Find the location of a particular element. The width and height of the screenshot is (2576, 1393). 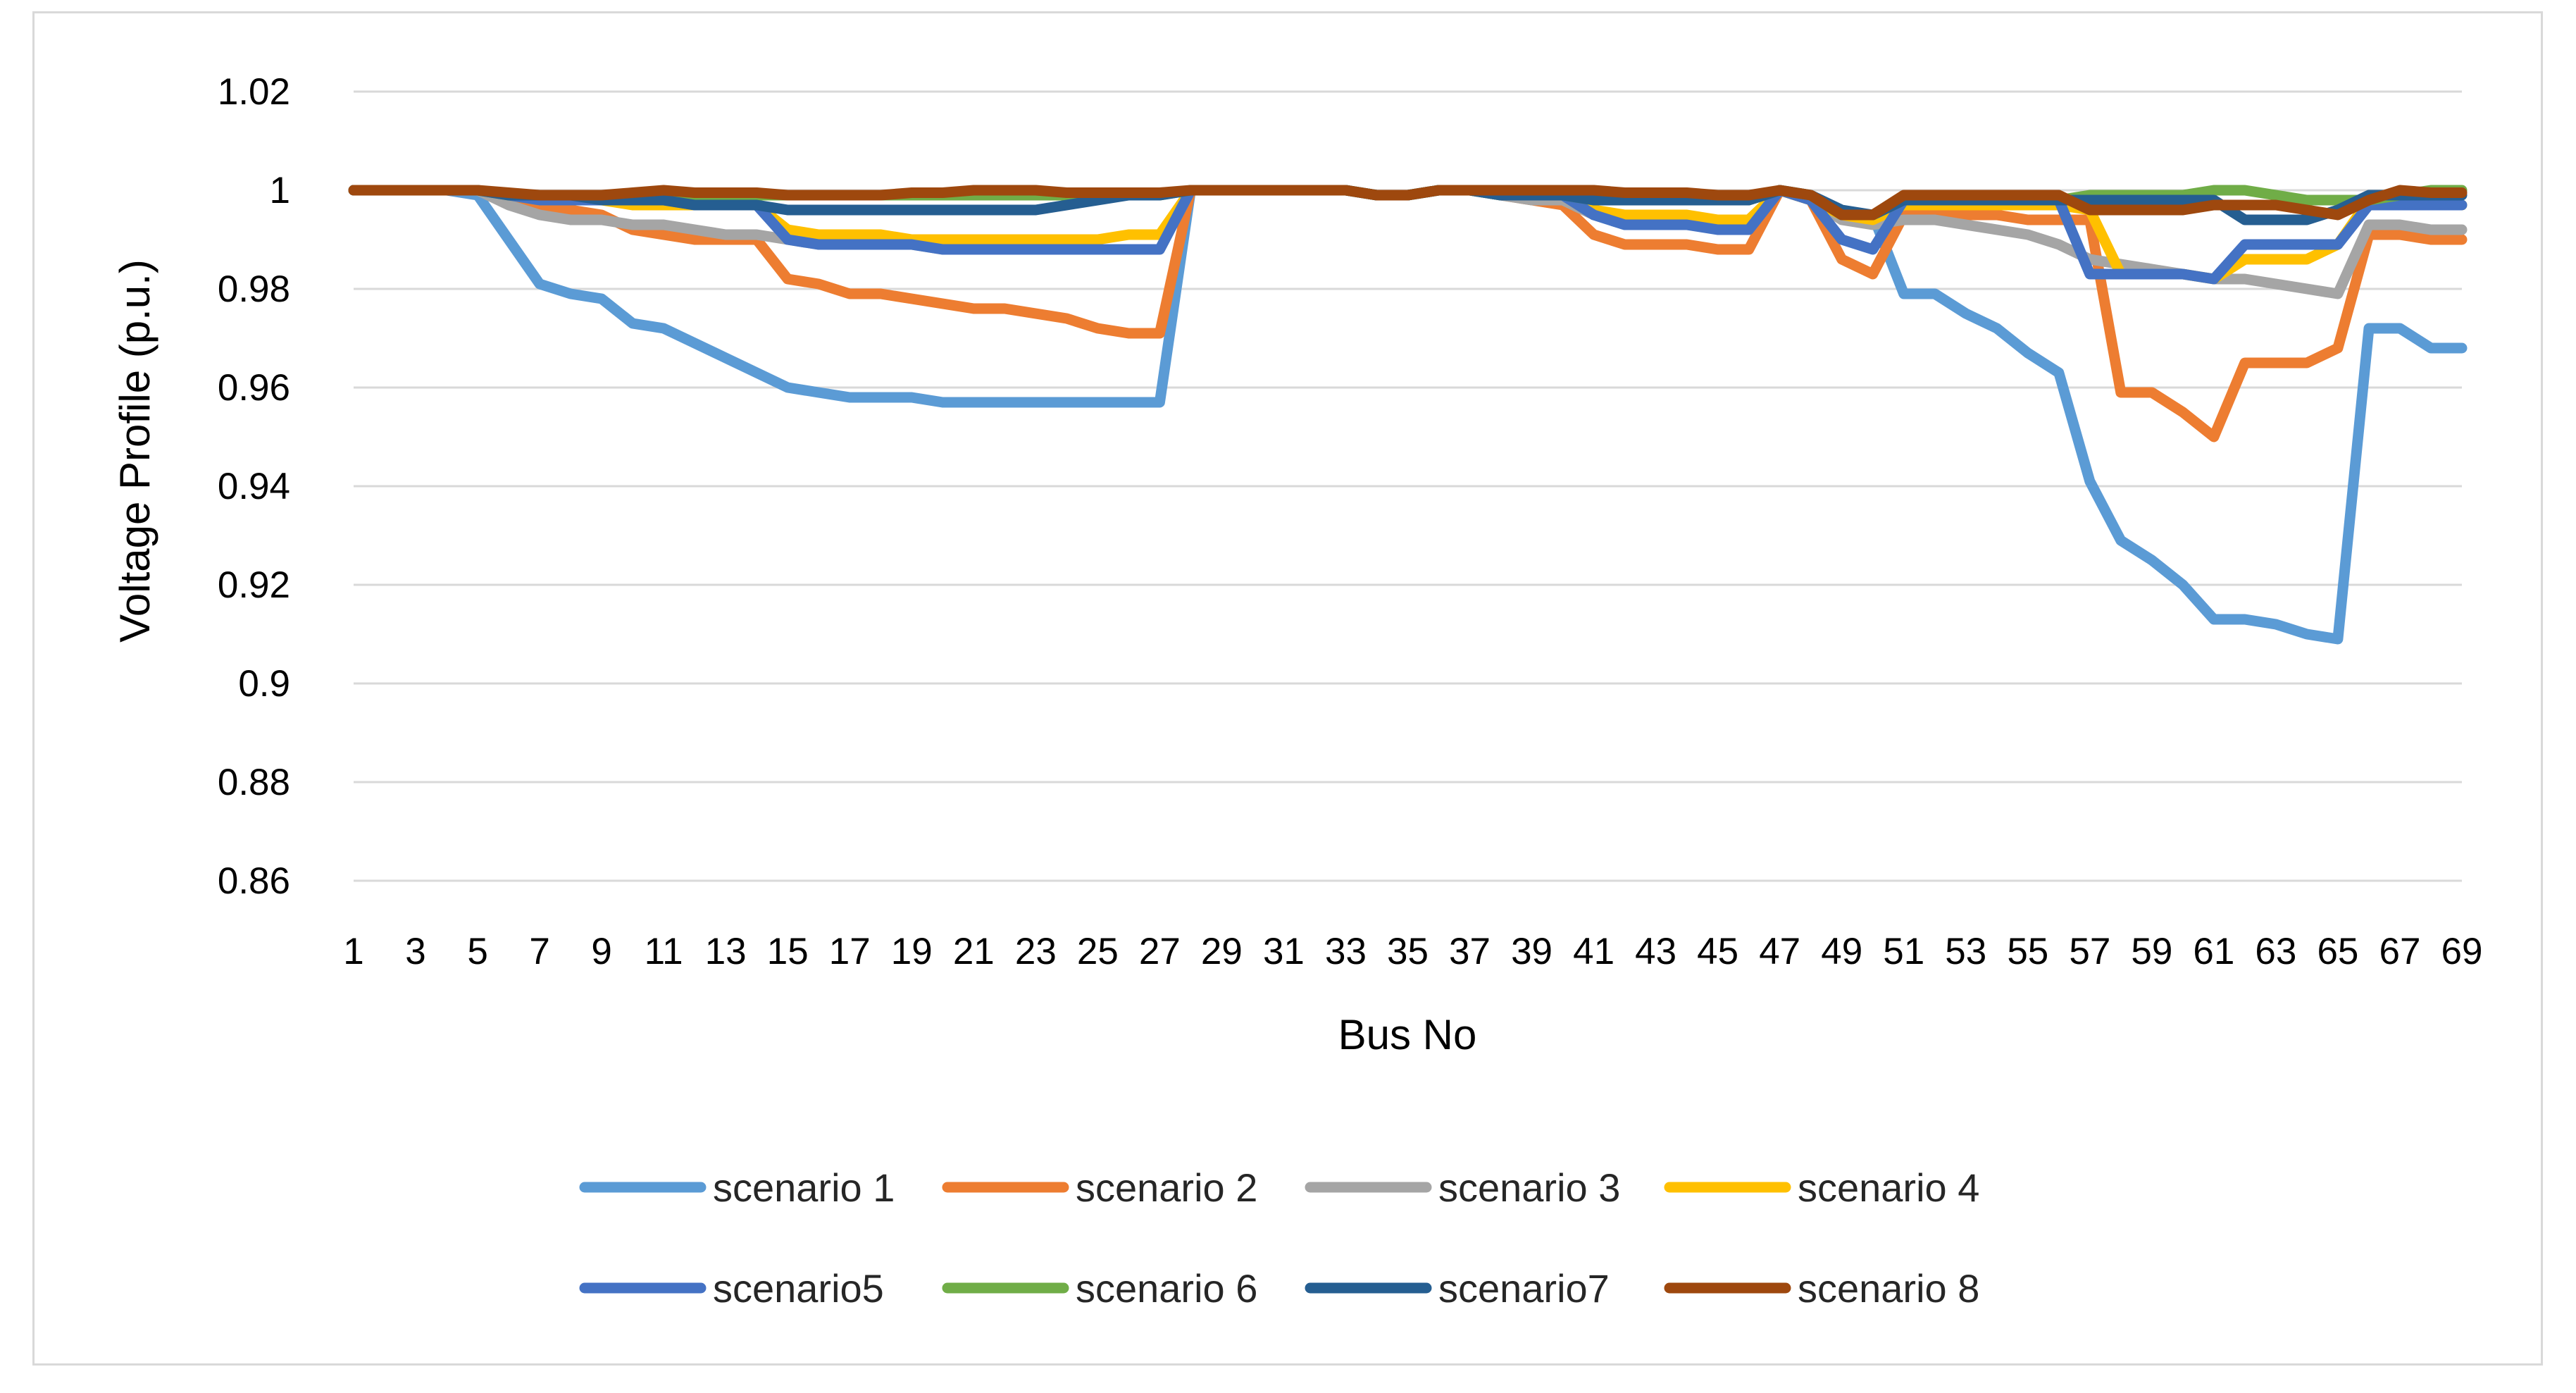

x-tick-label: 51 is located at coordinates (1903, 951).